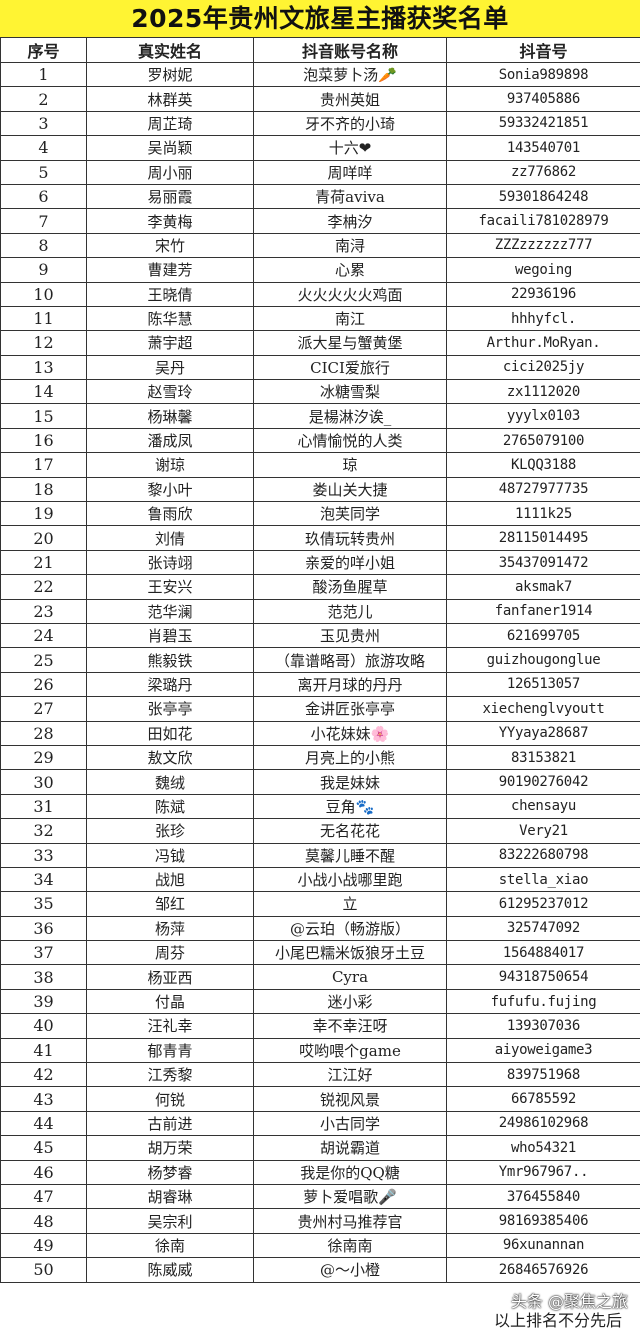 This screenshot has width=640, height=1334. I want to click on real-name: 周小丽, so click(170, 172).